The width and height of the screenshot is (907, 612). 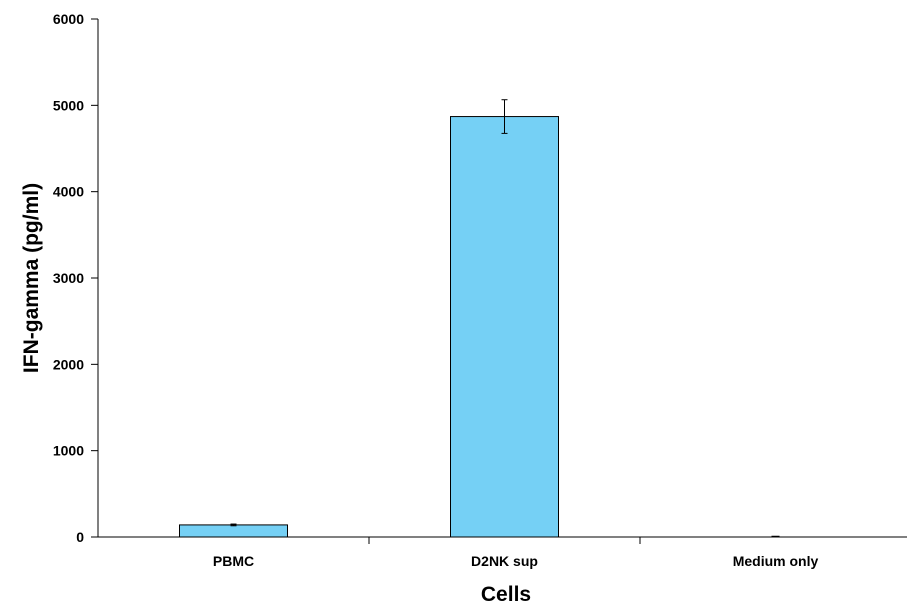 What do you see at coordinates (504, 561) in the screenshot?
I see `x-tick-label: D2NK sup` at bounding box center [504, 561].